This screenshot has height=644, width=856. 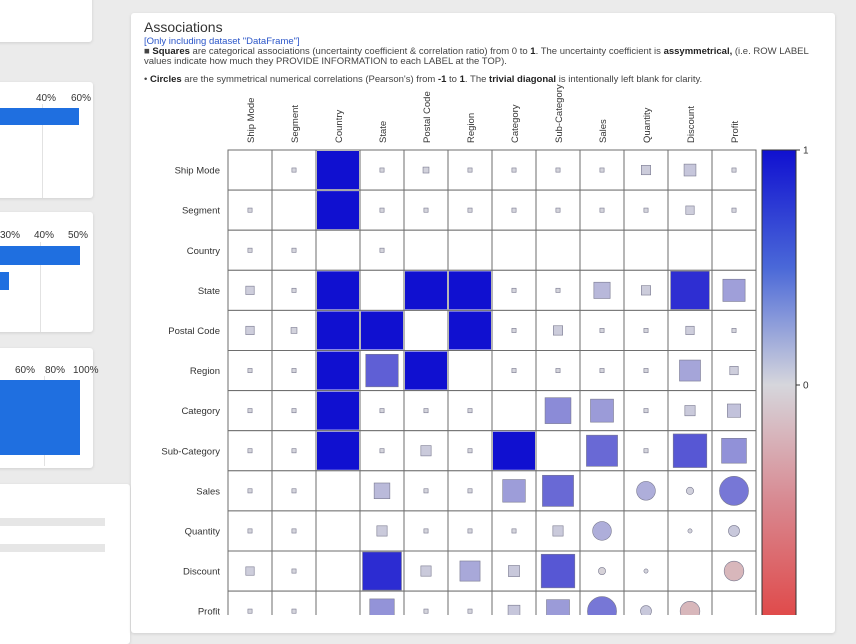 What do you see at coordinates (10, 235) in the screenshot?
I see `tick-label: 30%` at bounding box center [10, 235].